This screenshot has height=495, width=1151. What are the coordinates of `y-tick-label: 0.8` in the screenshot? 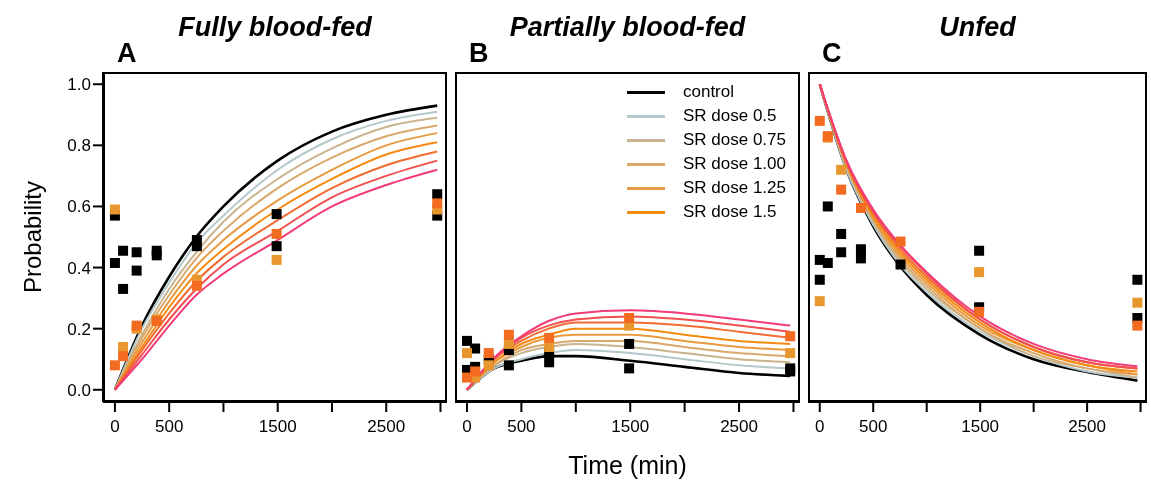 It's located at (79, 146).